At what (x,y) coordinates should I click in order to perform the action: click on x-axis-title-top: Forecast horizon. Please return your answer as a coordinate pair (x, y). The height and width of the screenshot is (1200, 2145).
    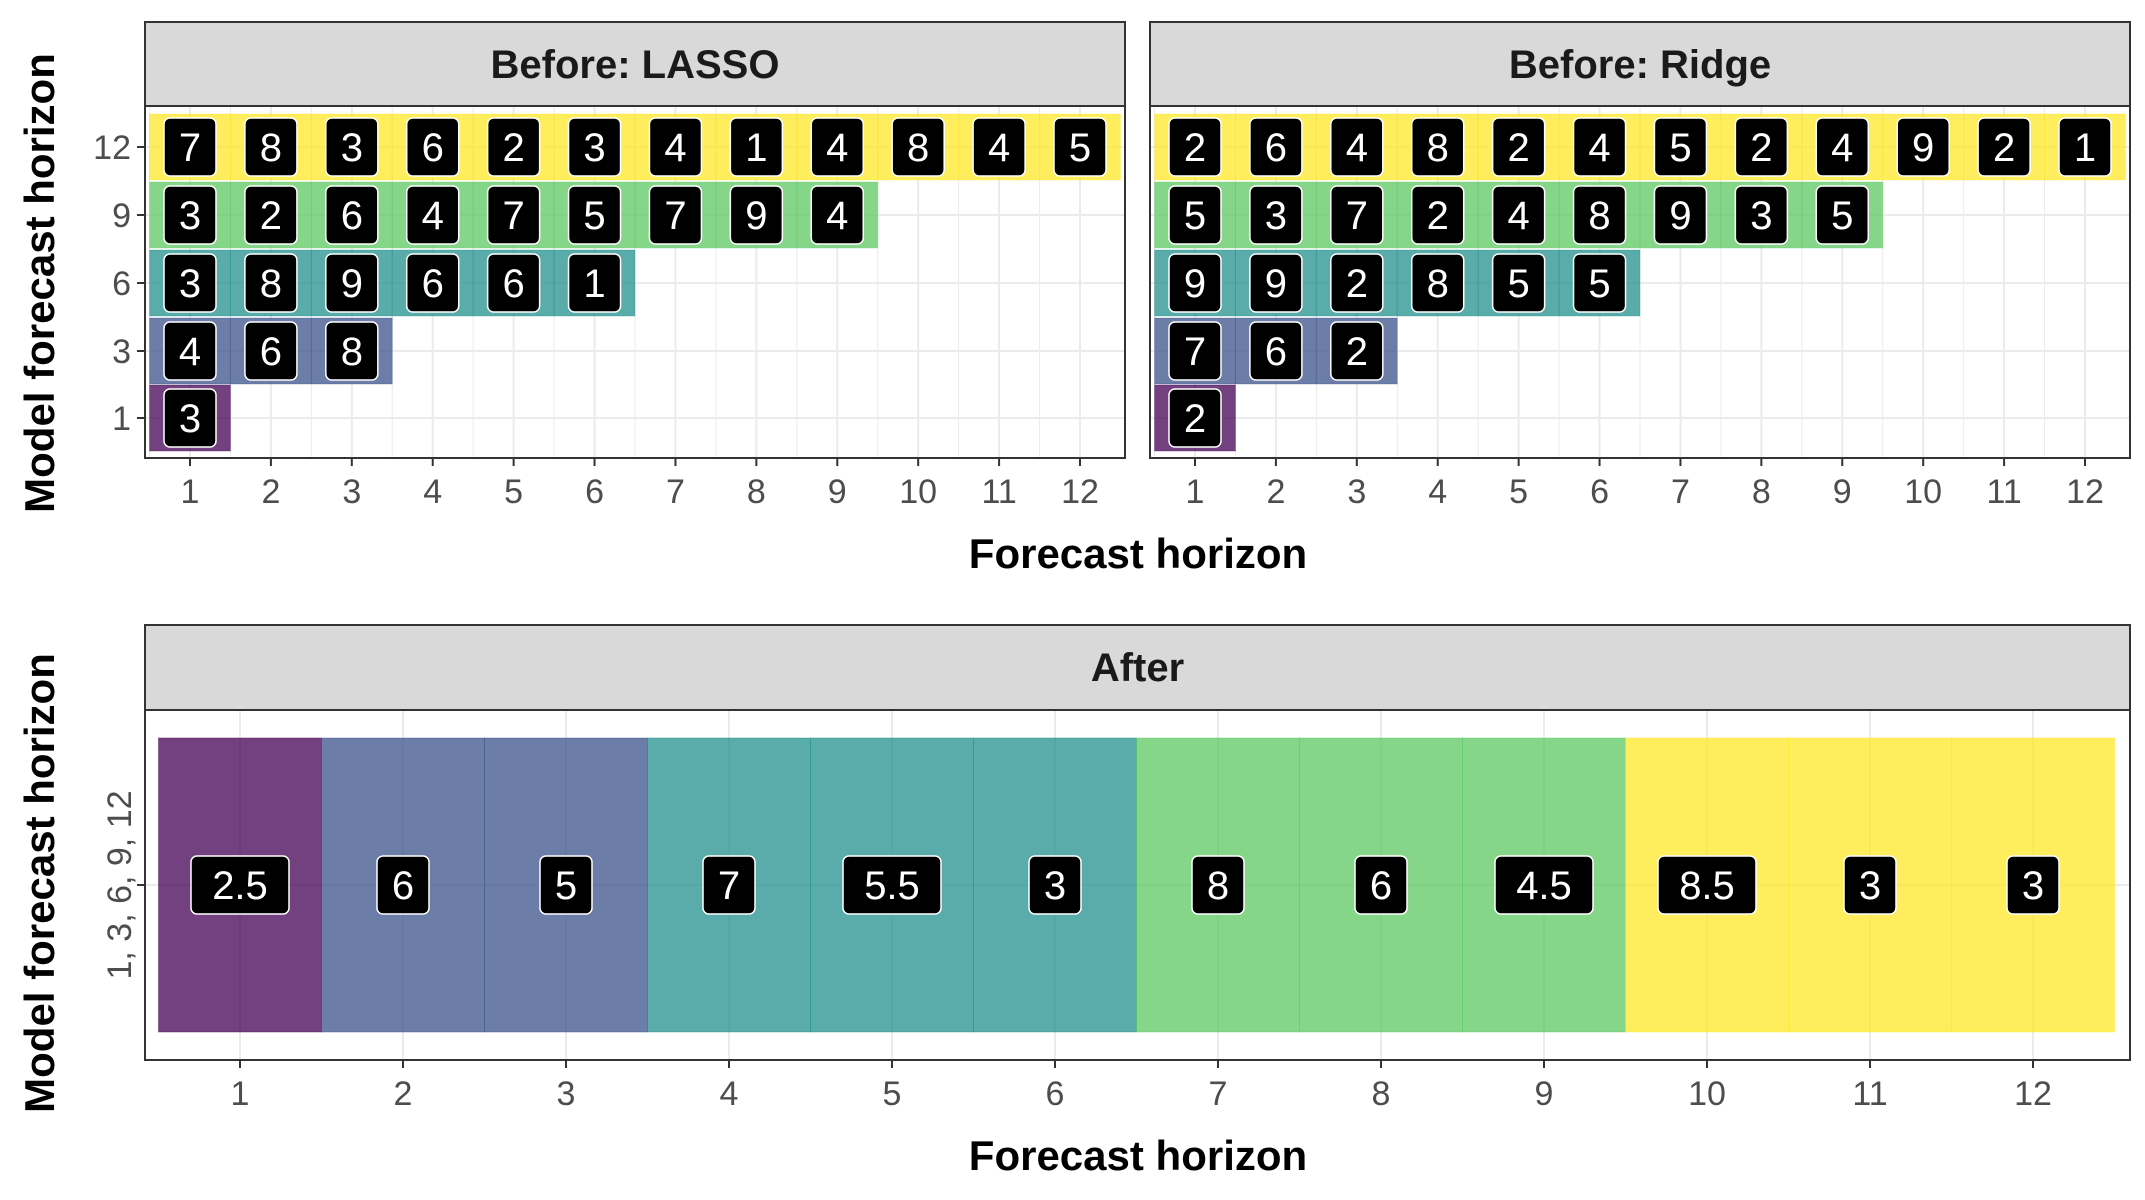
    Looking at the image, I should click on (1138, 553).